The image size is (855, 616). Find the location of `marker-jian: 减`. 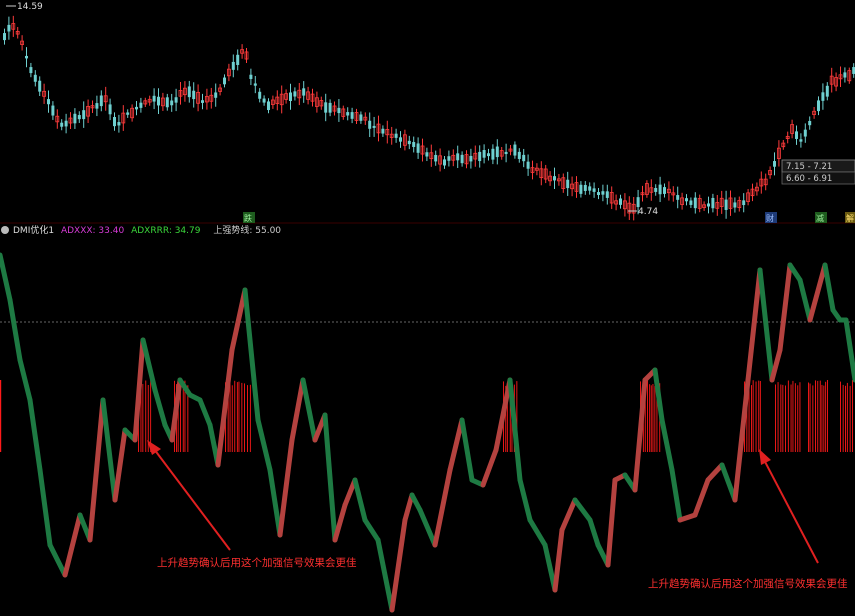

marker-jian: 减 is located at coordinates (820, 218).